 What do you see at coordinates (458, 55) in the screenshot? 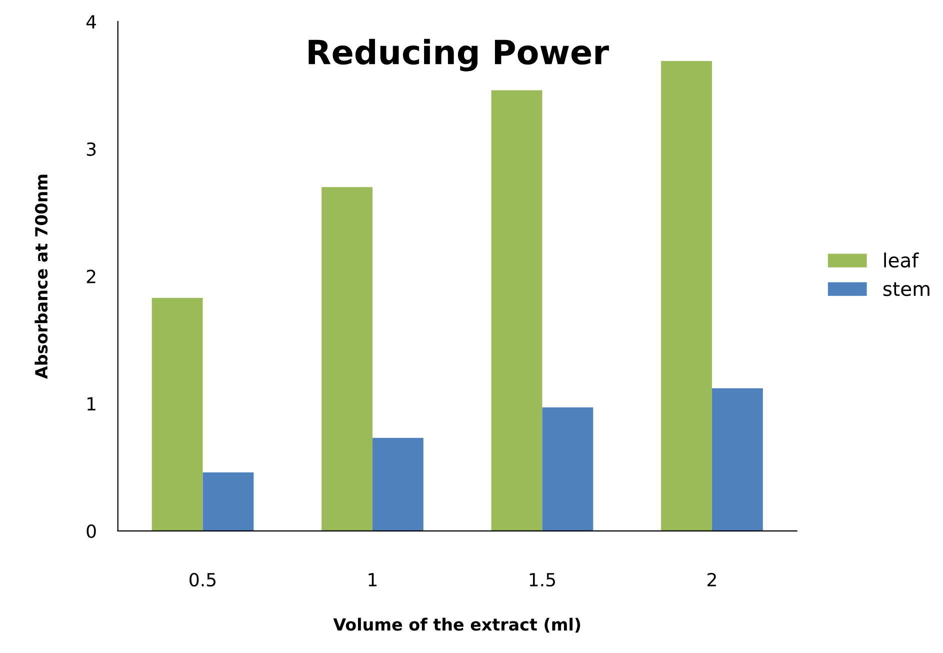
I see `text: Reducing Power` at bounding box center [458, 55].